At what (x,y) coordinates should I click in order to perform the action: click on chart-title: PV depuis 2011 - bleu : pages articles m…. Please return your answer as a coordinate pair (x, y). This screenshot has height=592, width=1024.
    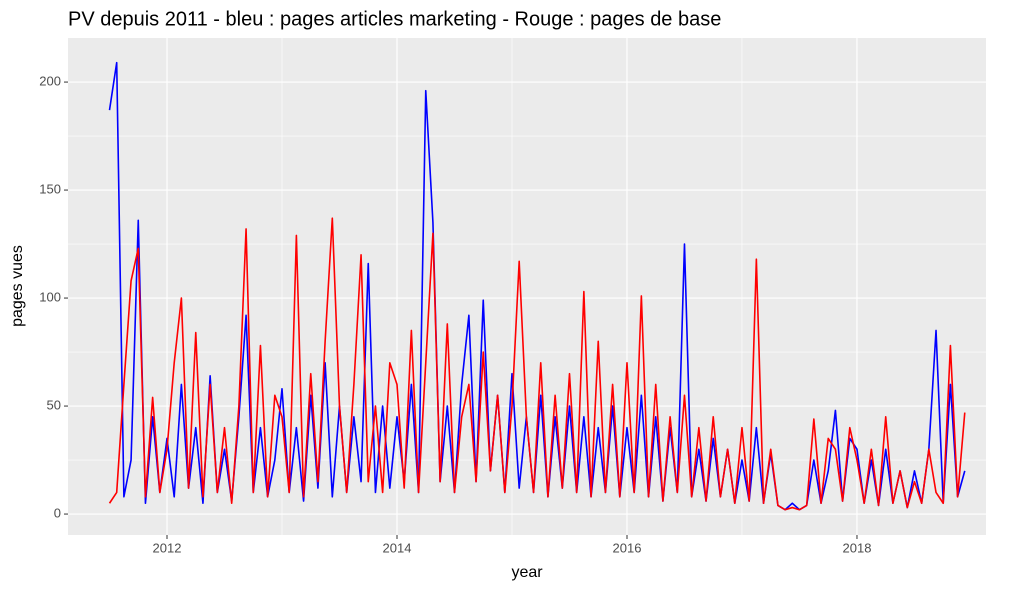
    Looking at the image, I should click on (394, 19).